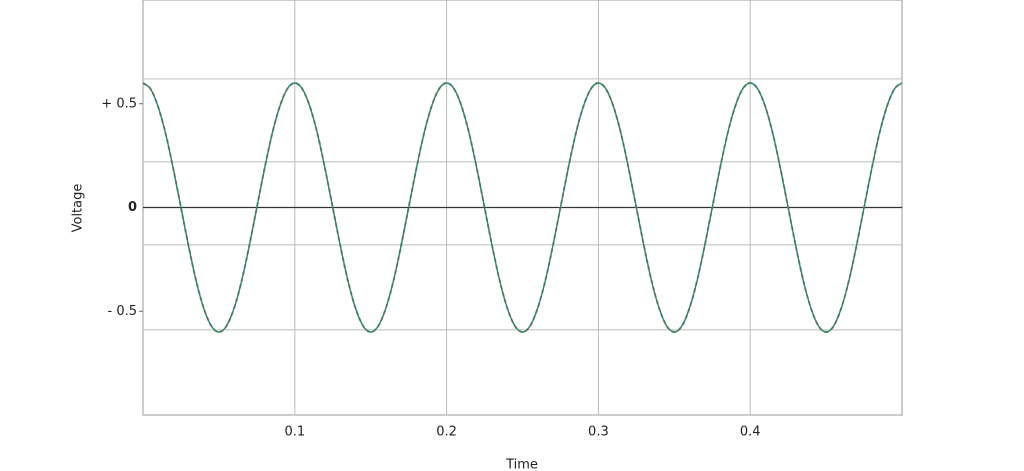 The width and height of the screenshot is (1024, 471). I want to click on y-tick-label: + 0.5, so click(119, 103).